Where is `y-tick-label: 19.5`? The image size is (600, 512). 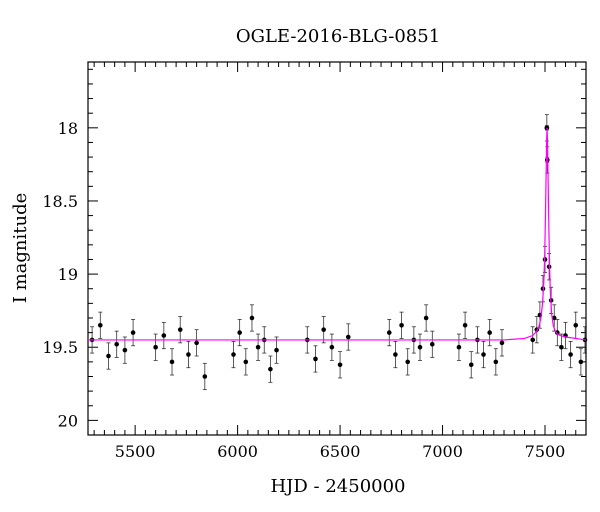
y-tick-label: 19.5 is located at coordinates (60, 347).